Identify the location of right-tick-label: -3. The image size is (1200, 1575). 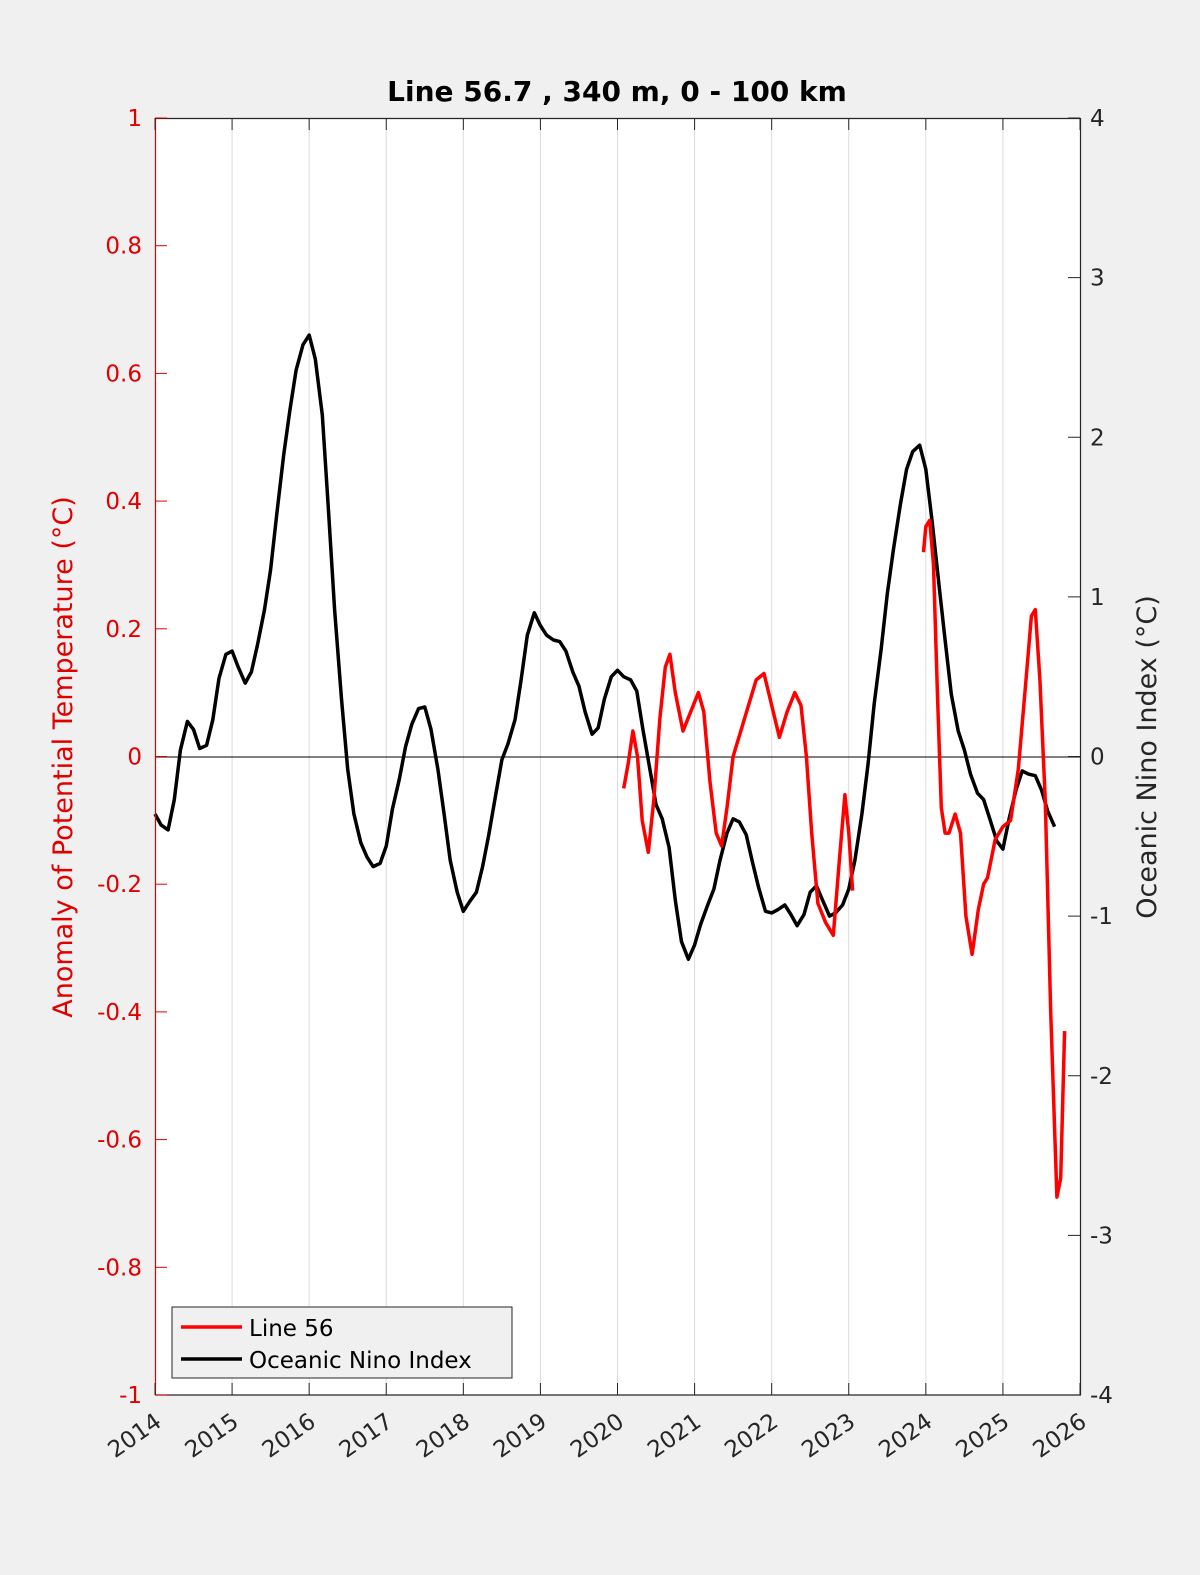
(1101, 1236).